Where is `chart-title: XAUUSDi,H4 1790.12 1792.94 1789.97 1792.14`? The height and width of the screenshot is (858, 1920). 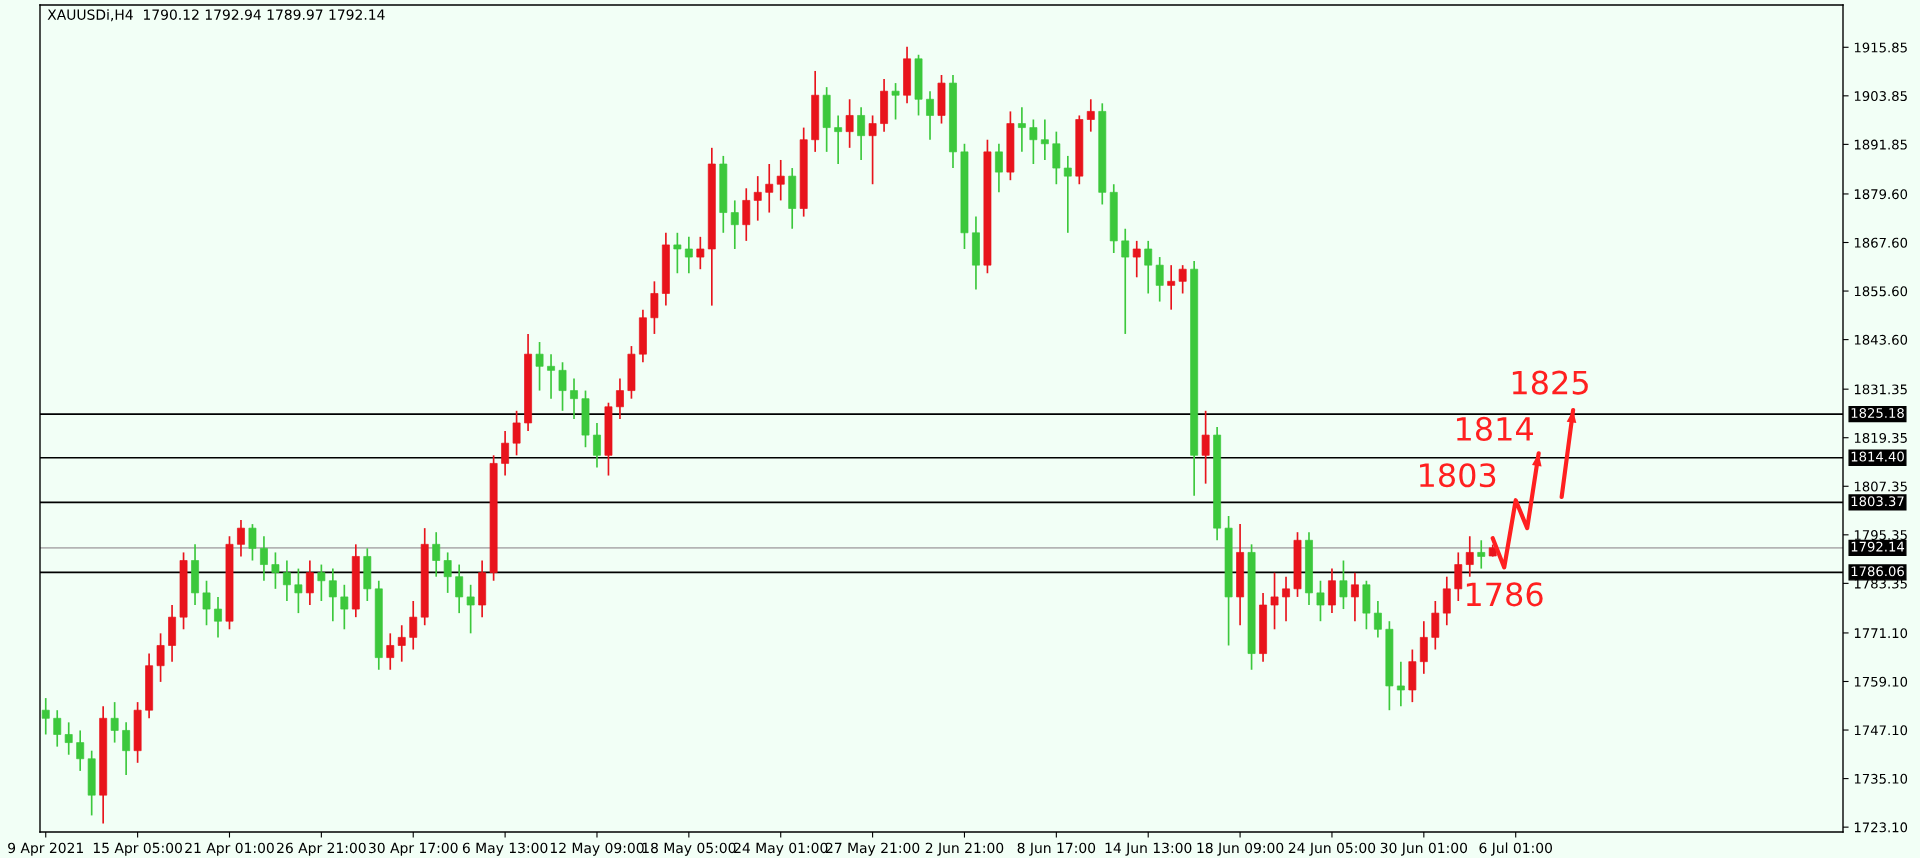
chart-title: XAUUSDi,H4 1790.12 1792.94 1789.97 1792.14 is located at coordinates (216, 15).